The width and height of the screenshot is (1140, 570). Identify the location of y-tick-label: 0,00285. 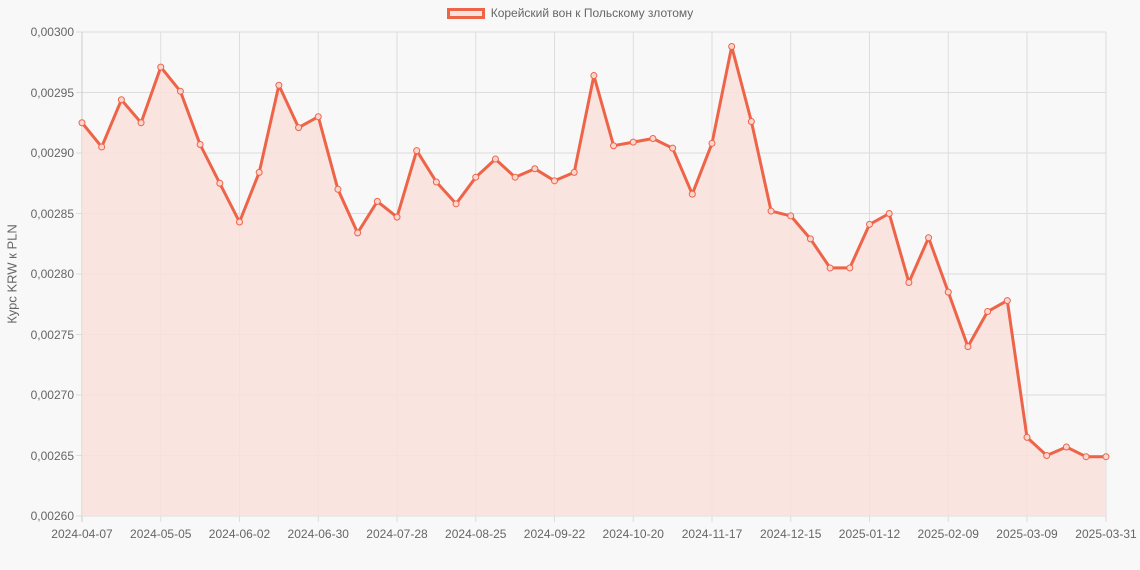
(52, 213).